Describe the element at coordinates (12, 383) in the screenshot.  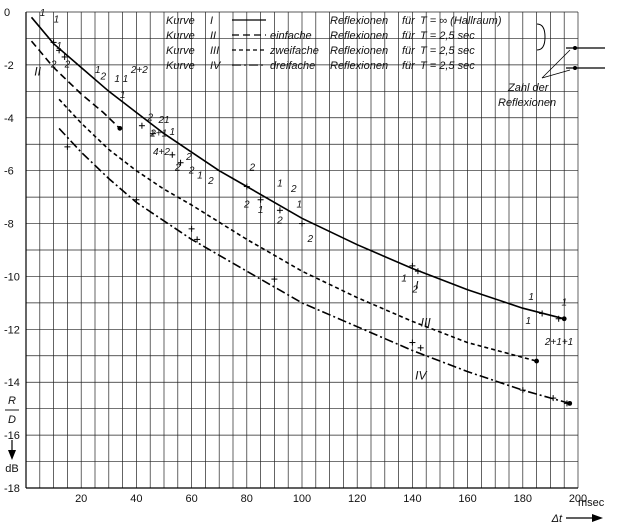
I see `y-tick-label: -14` at that location.